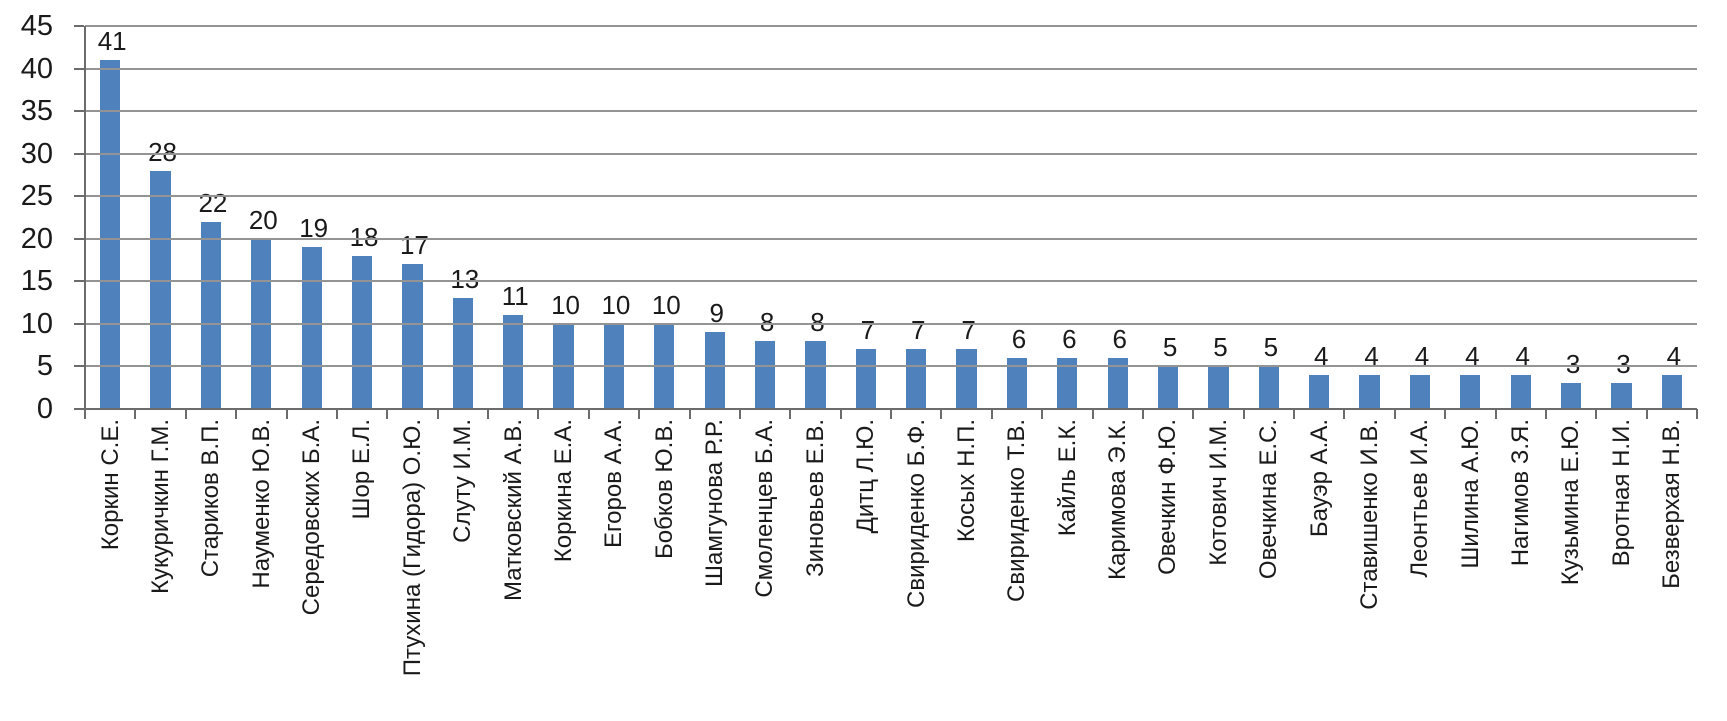  Describe the element at coordinates (1672, 504) in the screenshot. I see `x-axis-label: Безверхая Н.В.` at that location.